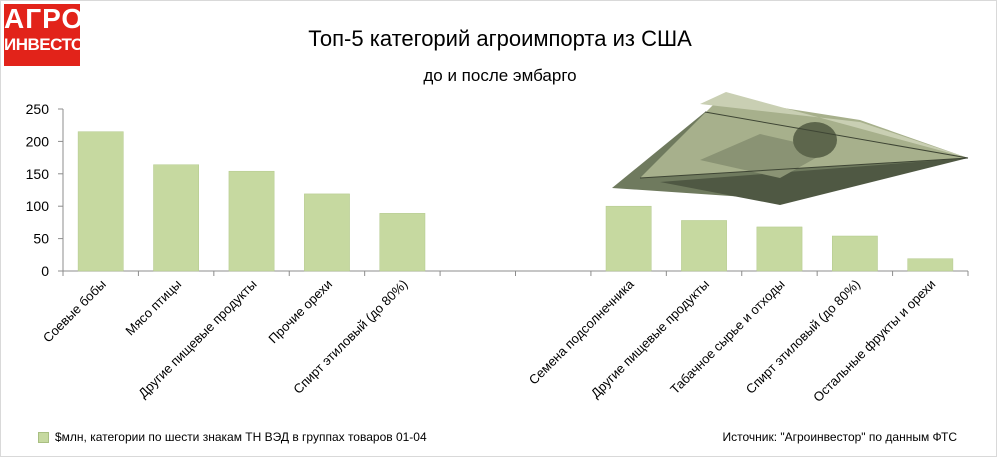  I want to click on x-tick-label: Соевые бобы, so click(74, 311).